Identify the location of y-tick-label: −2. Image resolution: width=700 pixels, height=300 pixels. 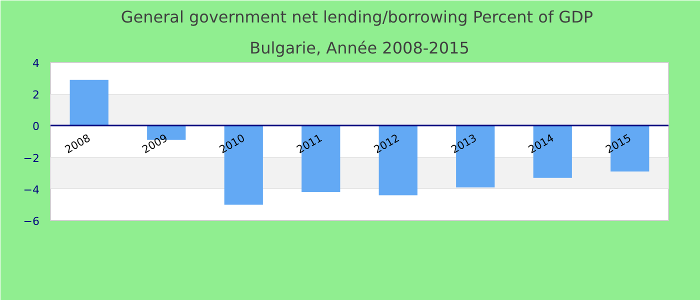
(31, 158).